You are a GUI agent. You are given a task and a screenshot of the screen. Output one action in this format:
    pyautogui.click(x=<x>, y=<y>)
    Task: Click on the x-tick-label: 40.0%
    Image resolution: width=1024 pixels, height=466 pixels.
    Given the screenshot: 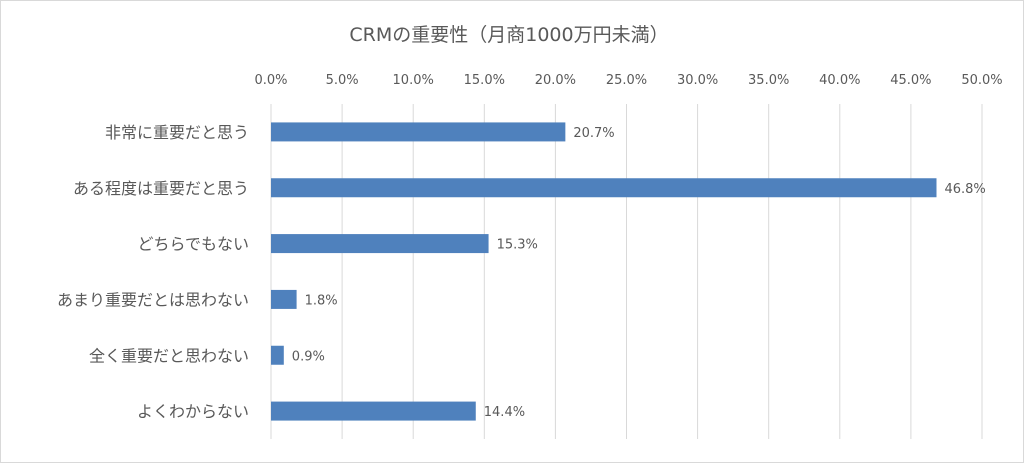 What is the action you would take?
    pyautogui.click(x=839, y=80)
    